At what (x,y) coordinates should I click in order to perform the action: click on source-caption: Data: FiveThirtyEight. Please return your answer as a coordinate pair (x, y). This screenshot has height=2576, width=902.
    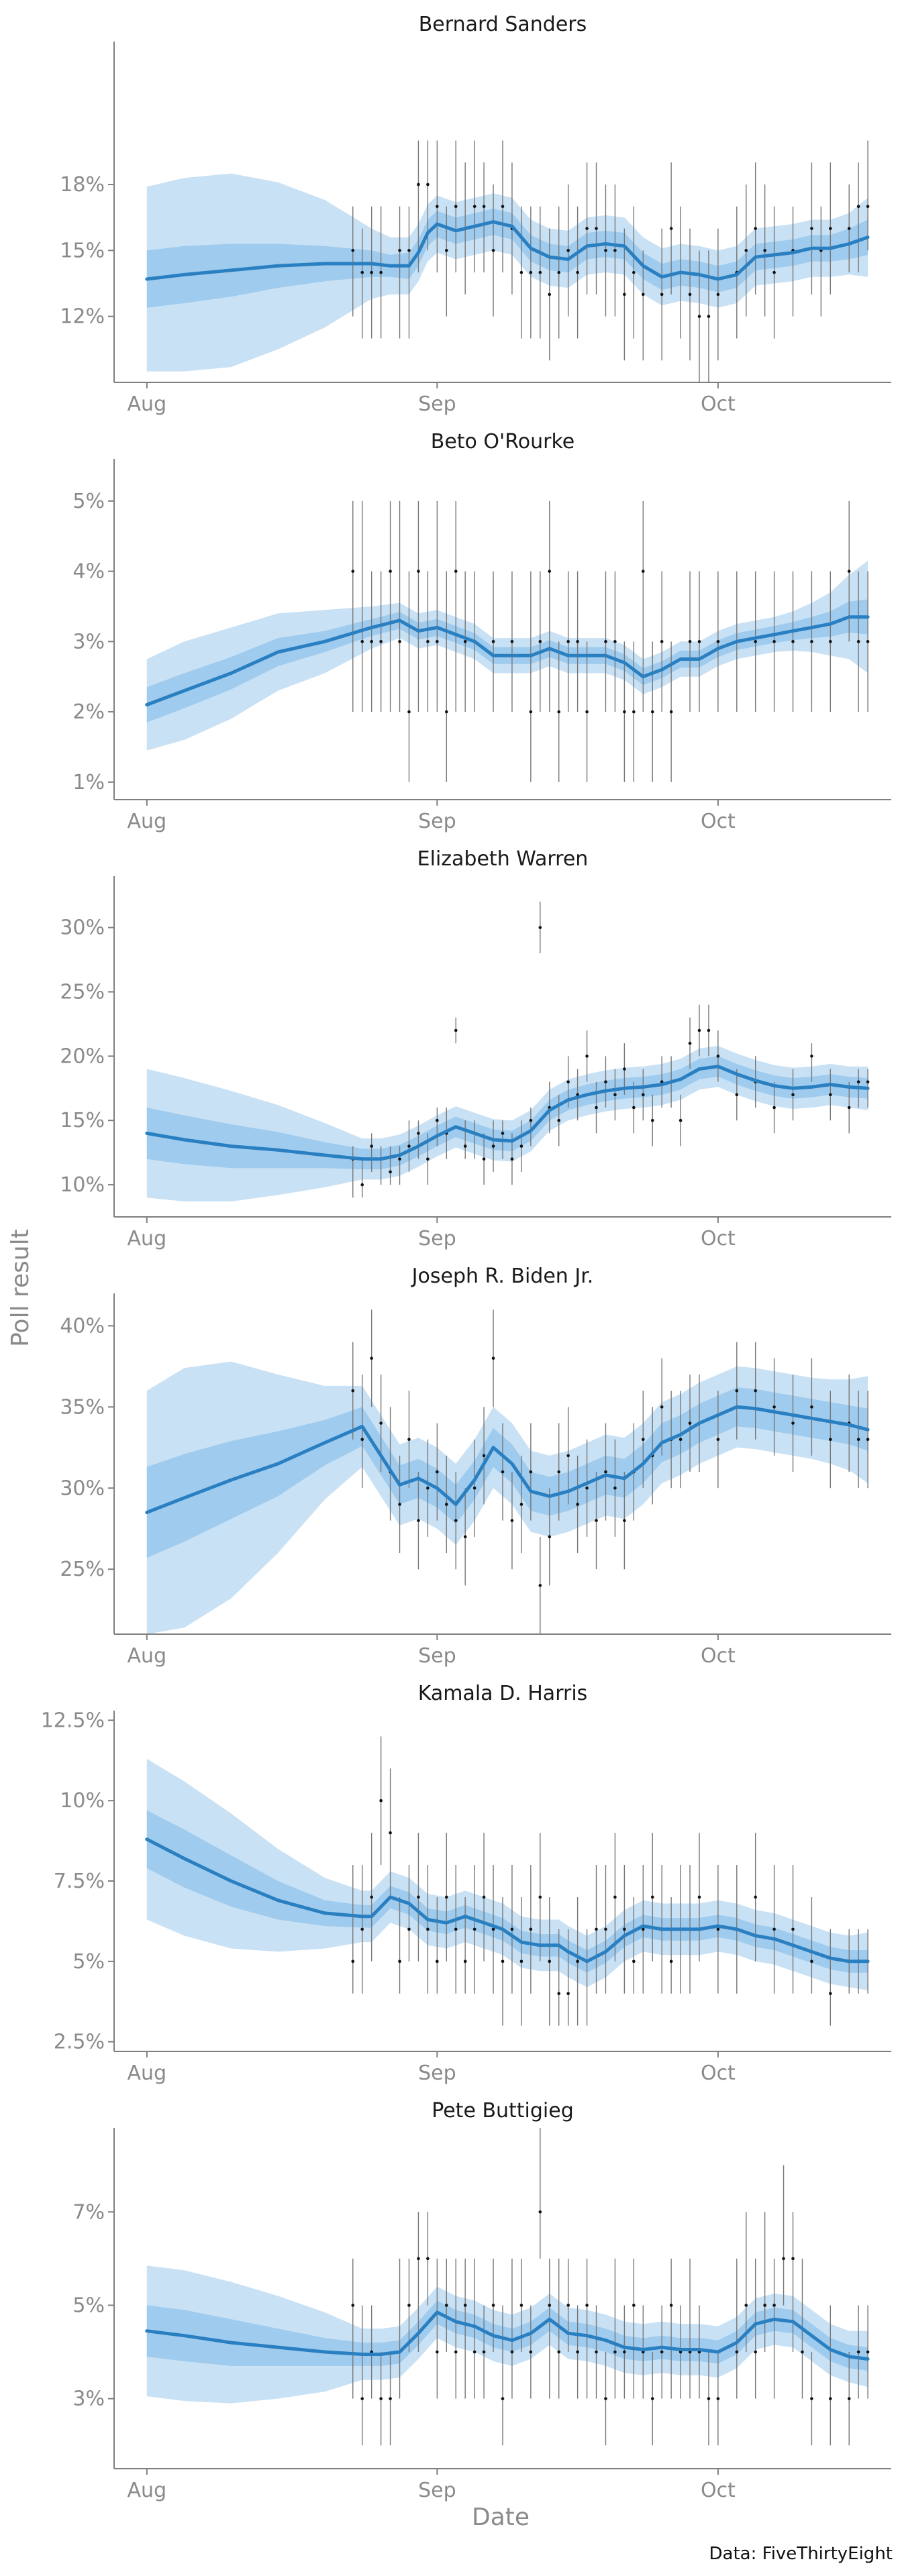
    Looking at the image, I should click on (801, 2554).